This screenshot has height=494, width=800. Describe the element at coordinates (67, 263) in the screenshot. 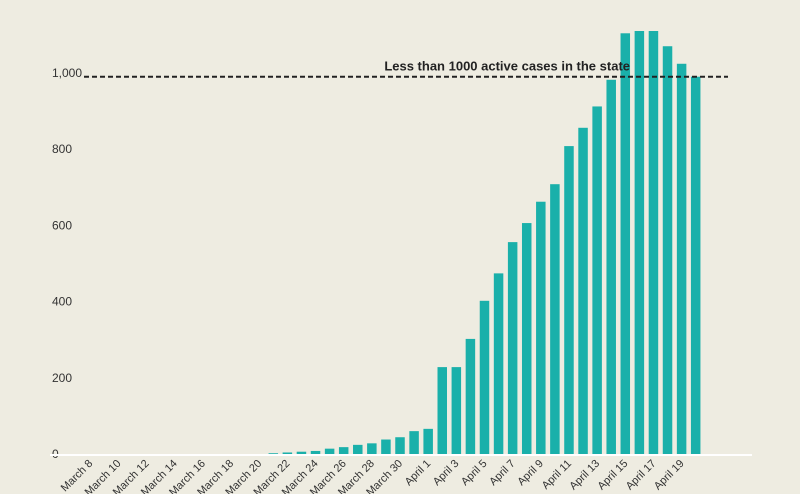

I see `y-axis: 02004006008001,000` at that location.